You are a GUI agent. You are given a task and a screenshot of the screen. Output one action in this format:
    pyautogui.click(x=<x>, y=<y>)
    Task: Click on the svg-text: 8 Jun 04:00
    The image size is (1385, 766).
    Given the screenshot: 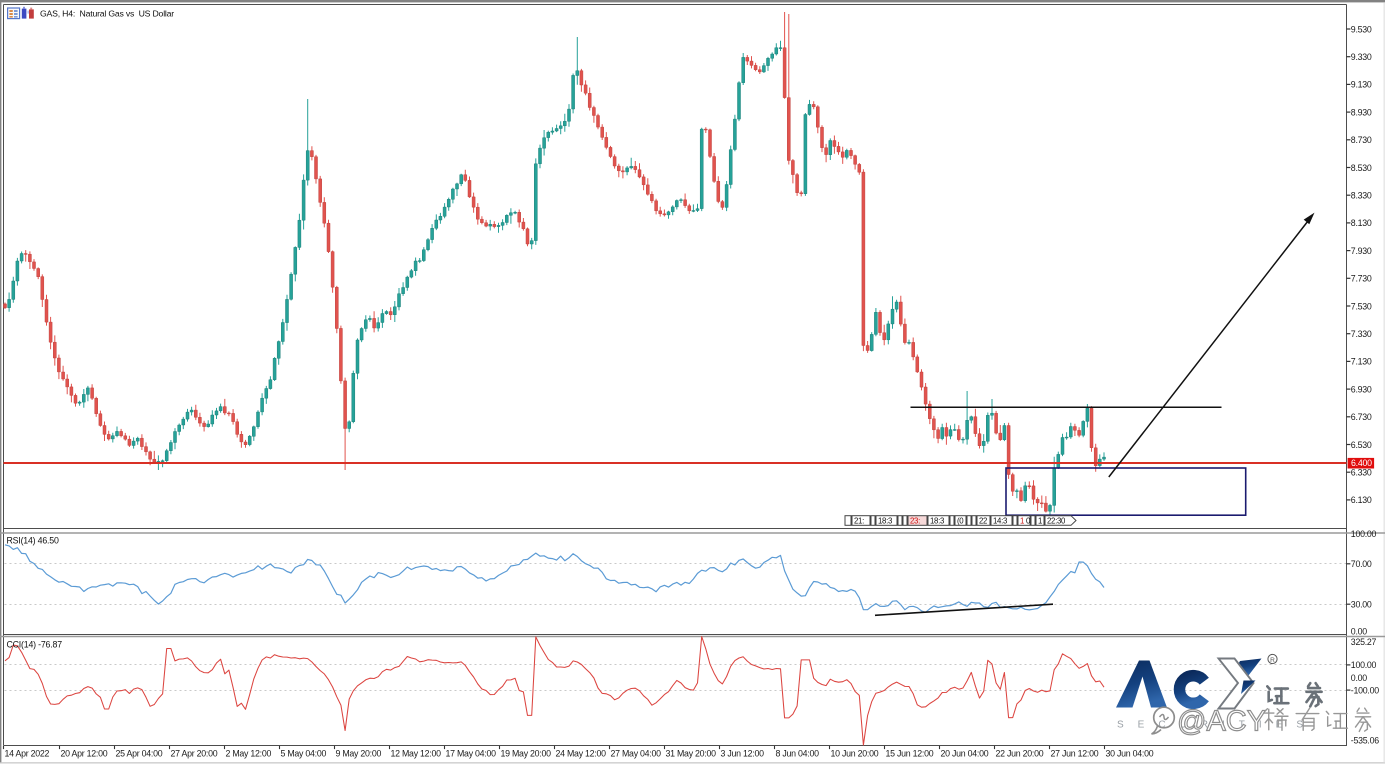 What is the action you would take?
    pyautogui.click(x=798, y=753)
    